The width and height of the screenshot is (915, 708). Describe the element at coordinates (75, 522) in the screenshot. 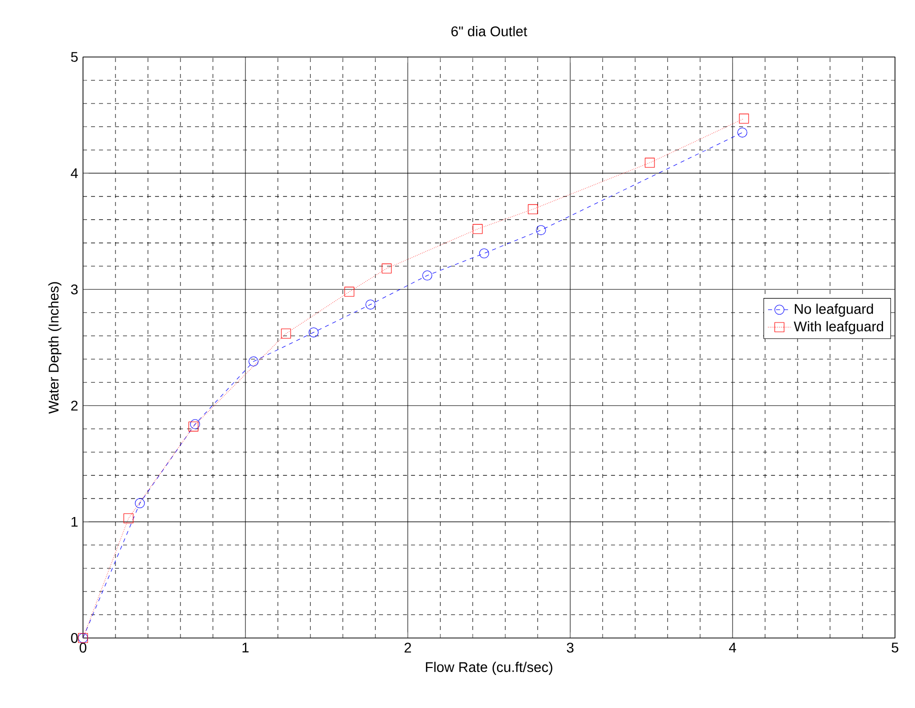

I see `y-tick-label: 1` at that location.